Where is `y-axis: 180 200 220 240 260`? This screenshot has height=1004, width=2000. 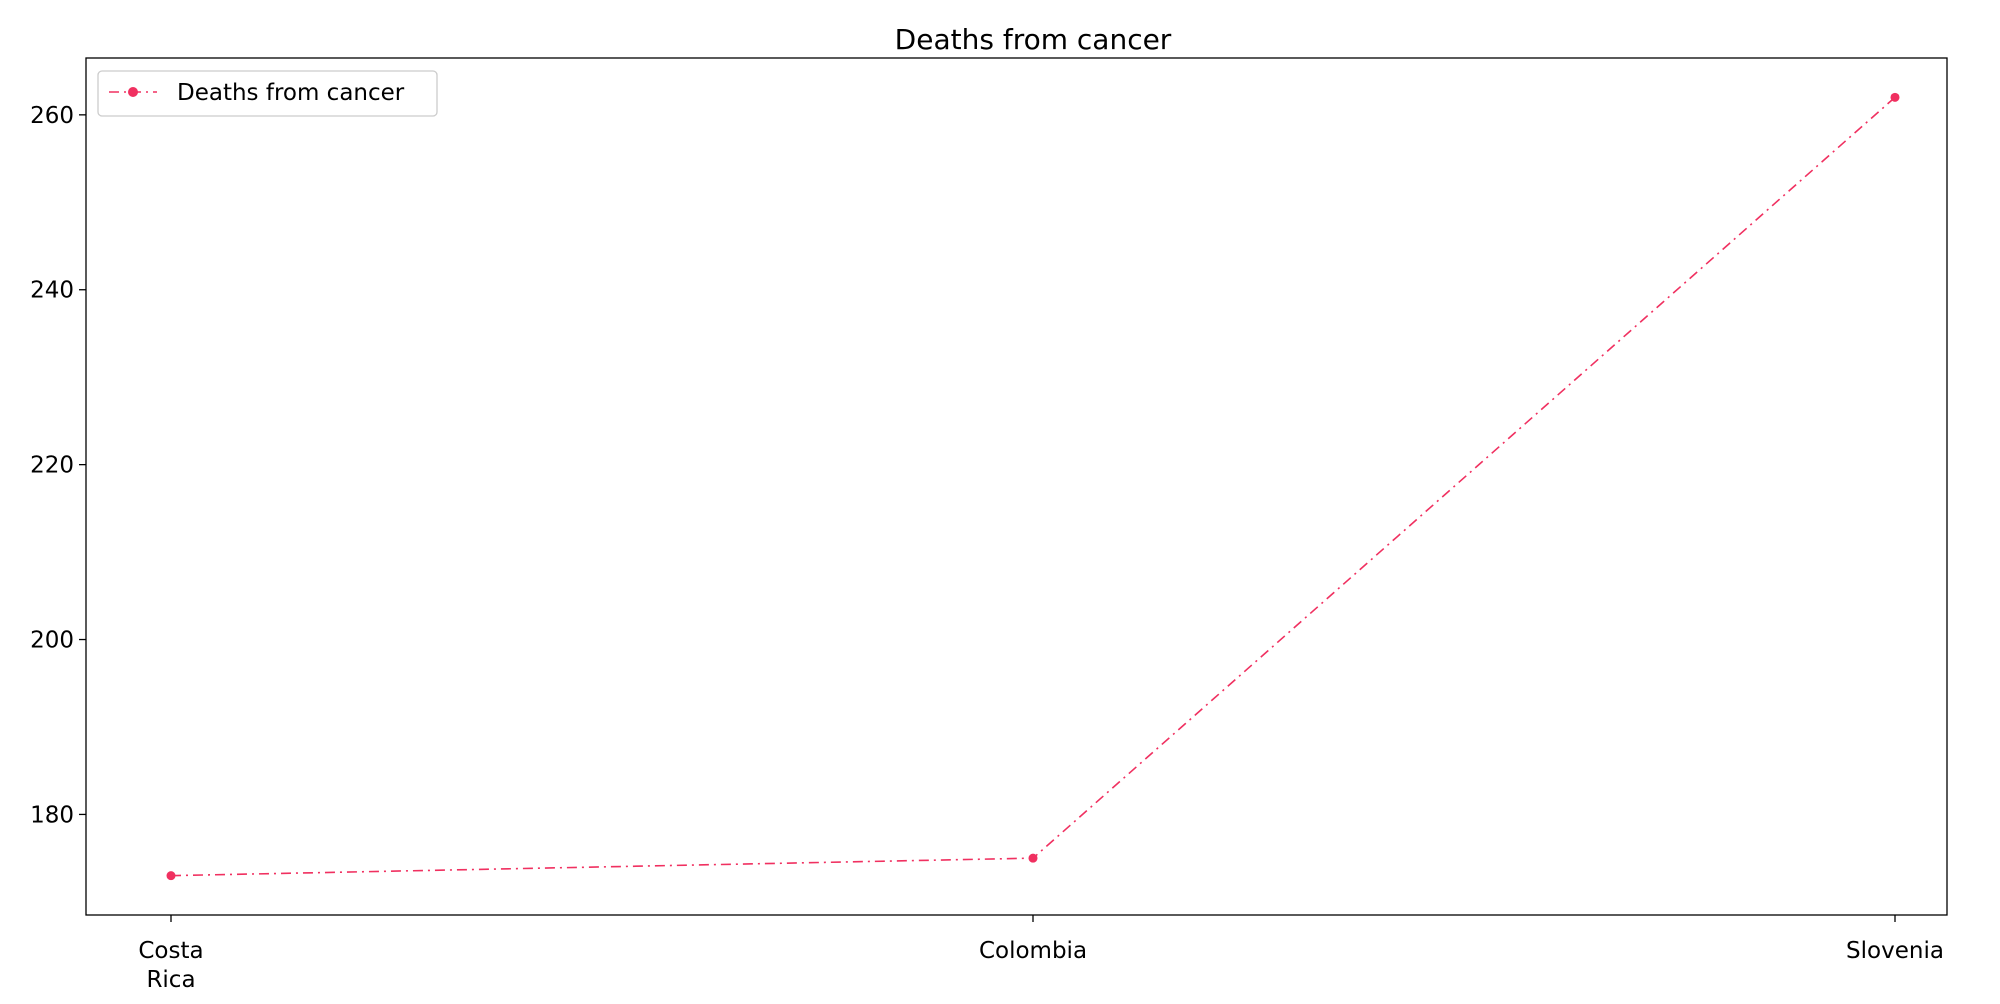
y-axis: 180 200 220 240 260 is located at coordinates (58, 465).